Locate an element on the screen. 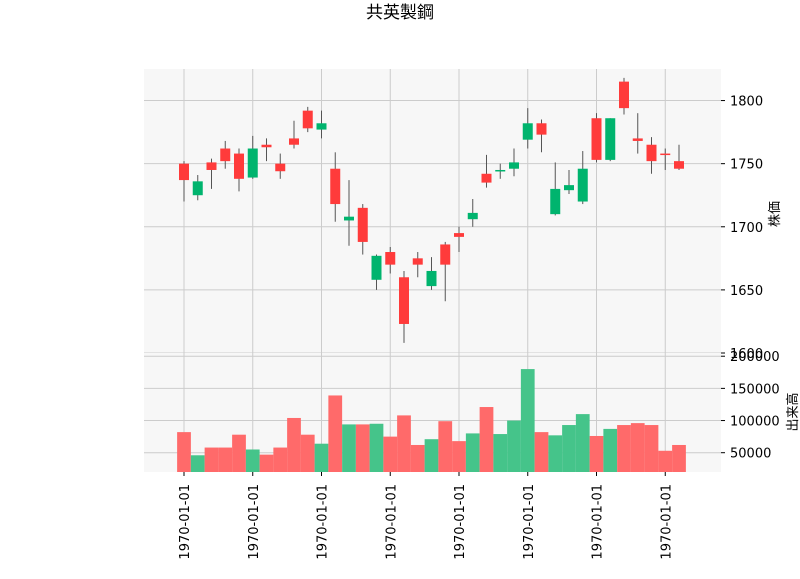 Image resolution: width=800 pixels, height=579 pixels. volume-bar-series is located at coordinates (431, 420).